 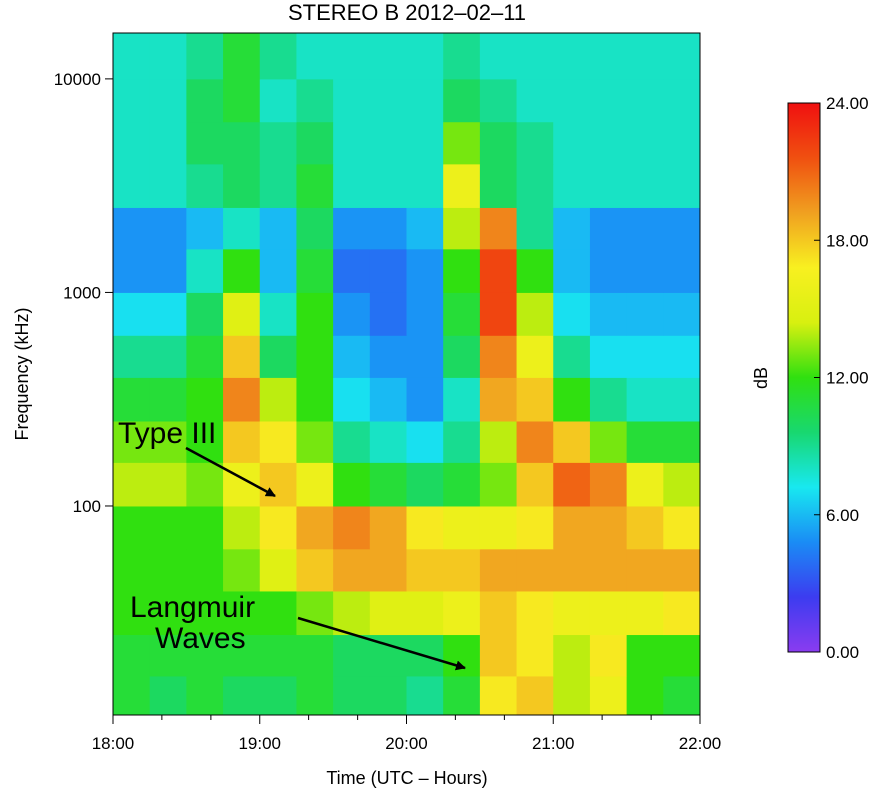 What do you see at coordinates (761, 378) in the screenshot?
I see `colorbar-title: dB` at bounding box center [761, 378].